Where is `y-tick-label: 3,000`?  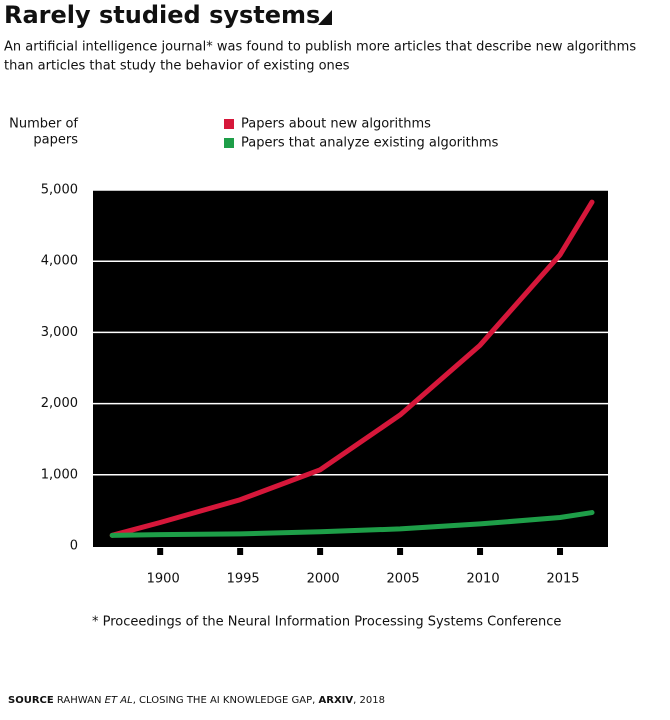
y-tick-label: 3,000 is located at coordinates (59, 332).